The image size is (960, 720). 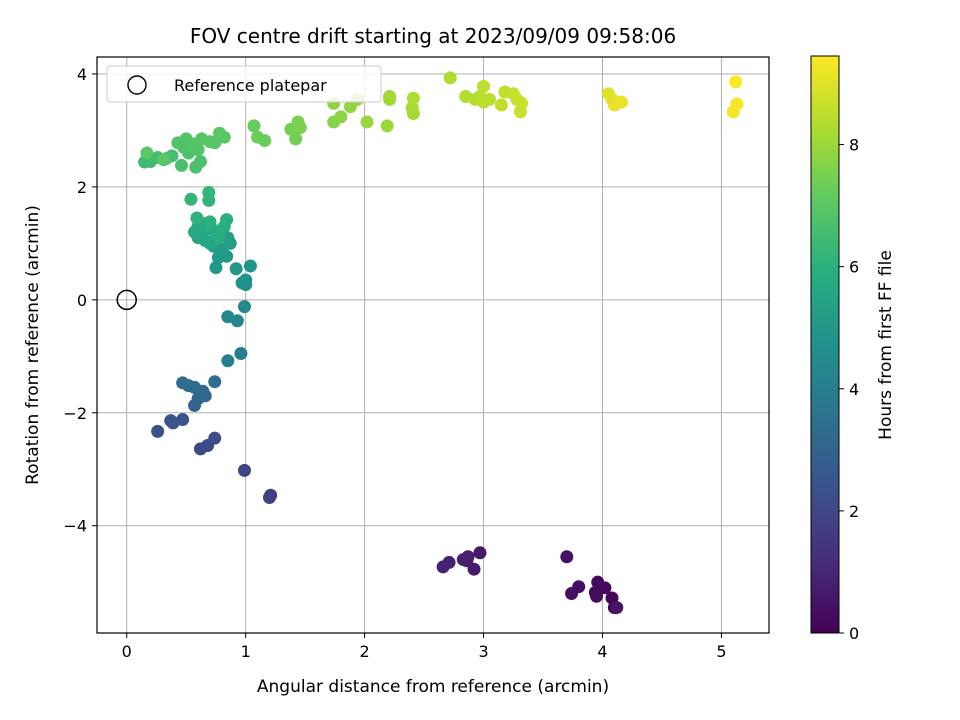 What do you see at coordinates (75, 413) in the screenshot?
I see `y-tick-label: −2` at bounding box center [75, 413].